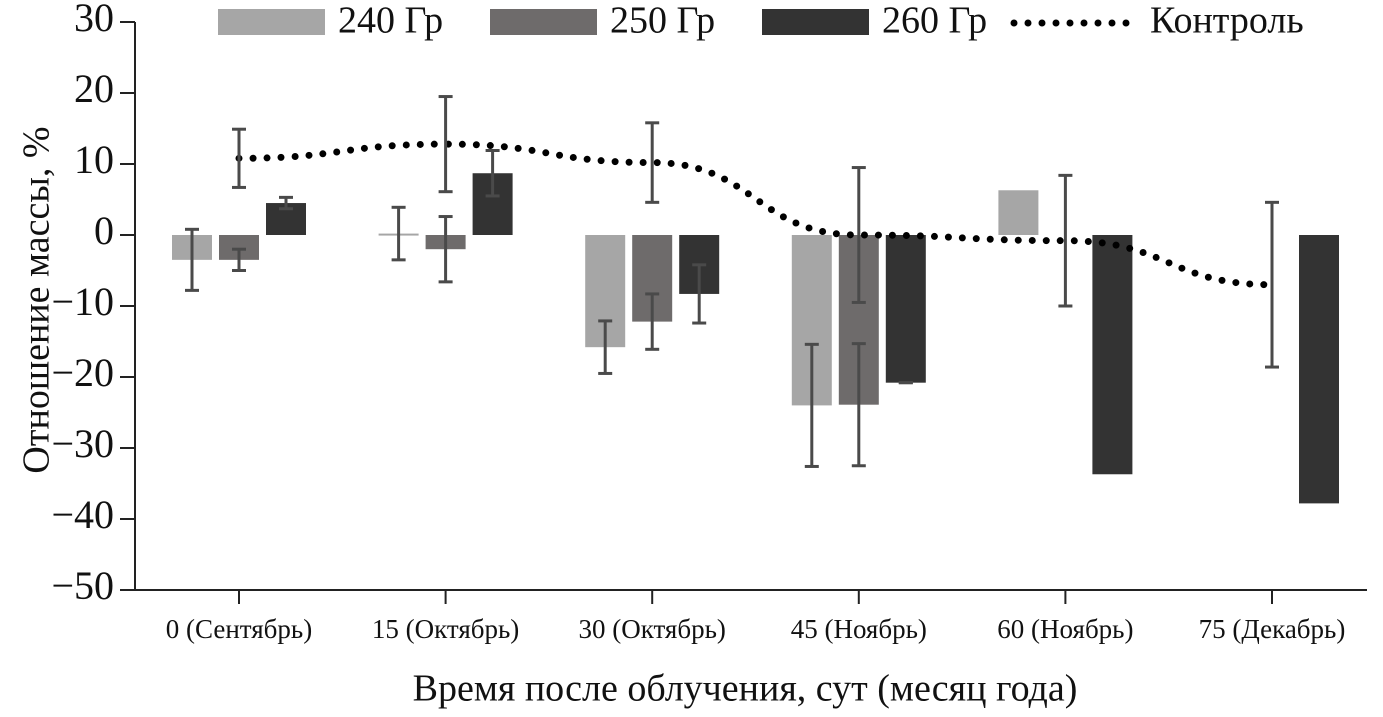 The width and height of the screenshot is (1383, 717). I want to click on y-tick-label: 30, so click(94, 20).